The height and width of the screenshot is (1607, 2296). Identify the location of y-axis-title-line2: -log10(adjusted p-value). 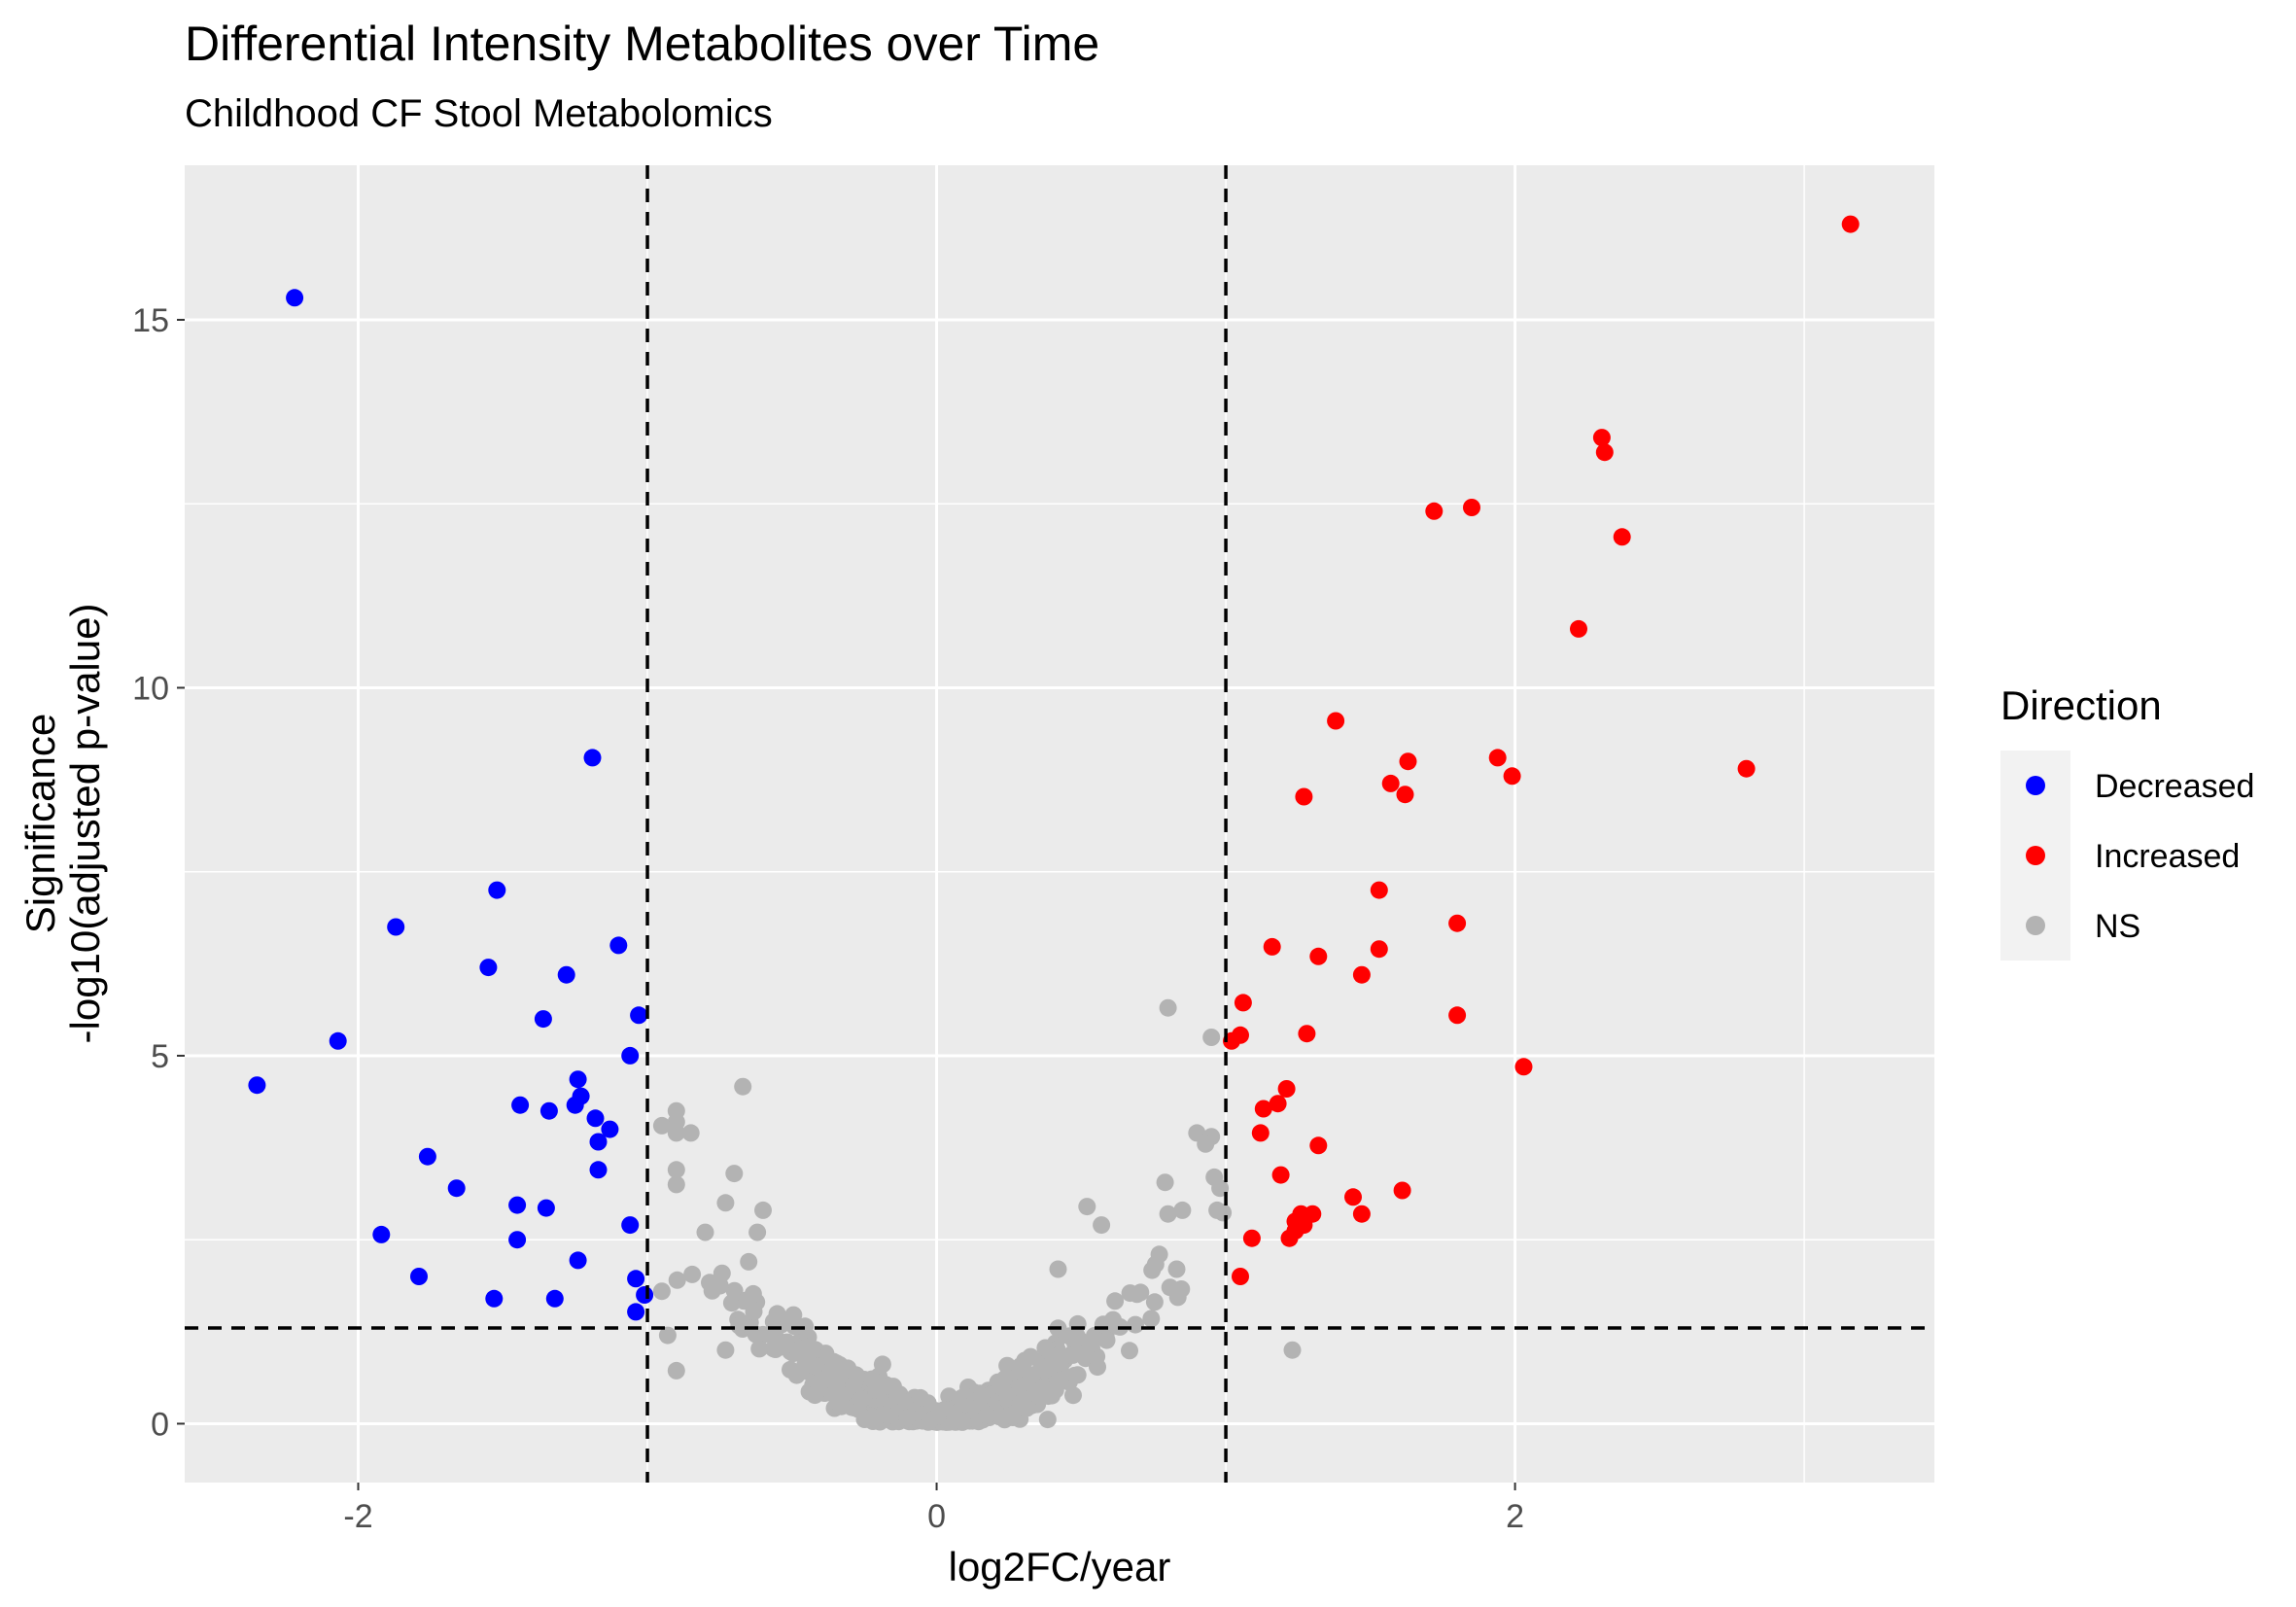
(85, 824).